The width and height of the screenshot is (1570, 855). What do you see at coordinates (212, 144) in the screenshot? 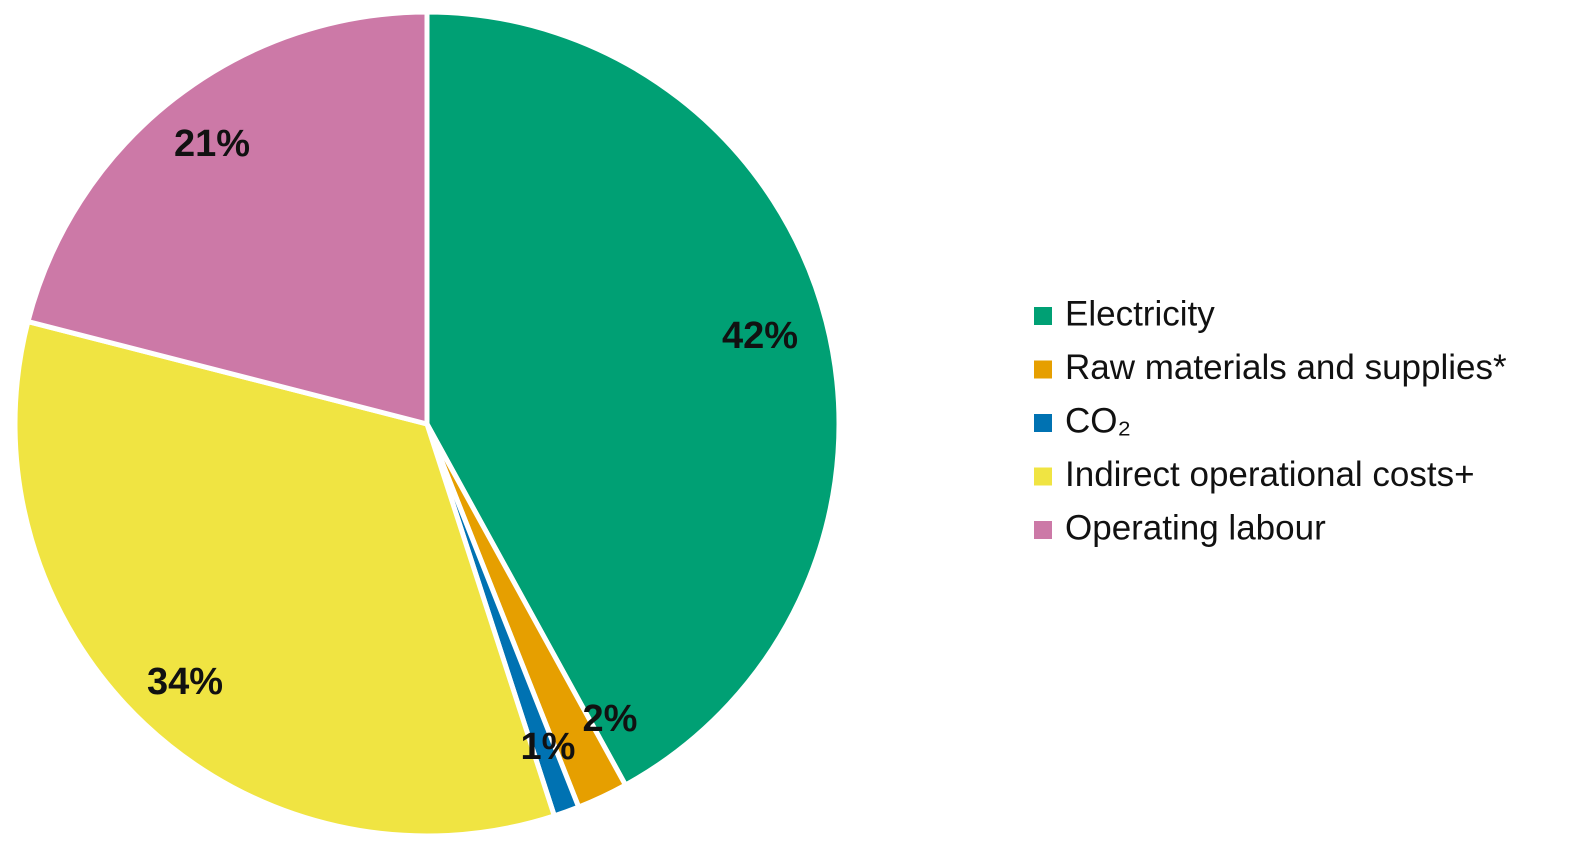
I see `slice-label-operating-labour: 21%` at bounding box center [212, 144].